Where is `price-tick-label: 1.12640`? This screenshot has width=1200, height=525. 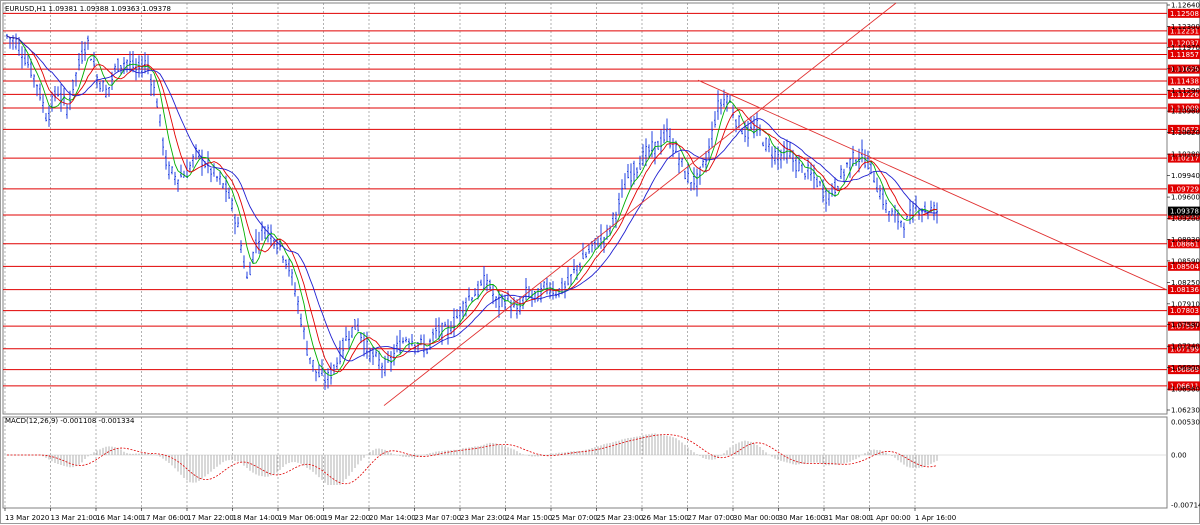
price-tick-label: 1.12640 is located at coordinates (1185, 6).